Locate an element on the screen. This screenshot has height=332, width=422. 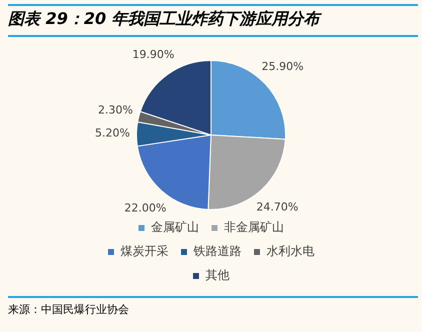
data-label: 19.90% is located at coordinates (153, 54).